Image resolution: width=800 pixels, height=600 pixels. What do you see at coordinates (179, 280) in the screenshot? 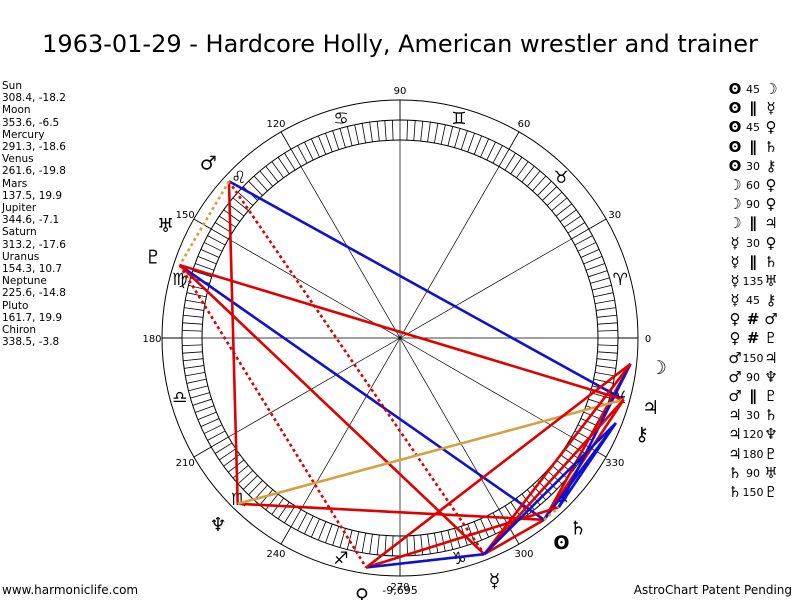
I see `virgo-sign-icon: ♍` at bounding box center [179, 280].